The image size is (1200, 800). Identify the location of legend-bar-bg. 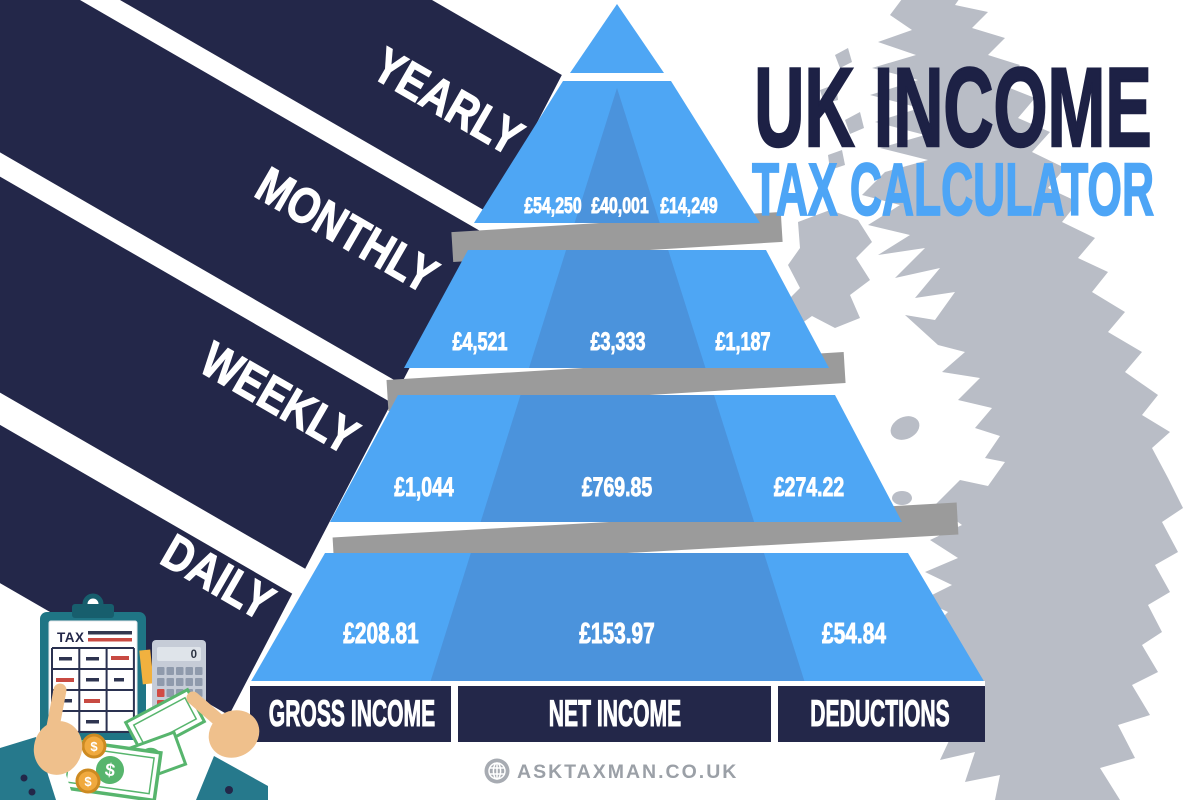
(617, 714).